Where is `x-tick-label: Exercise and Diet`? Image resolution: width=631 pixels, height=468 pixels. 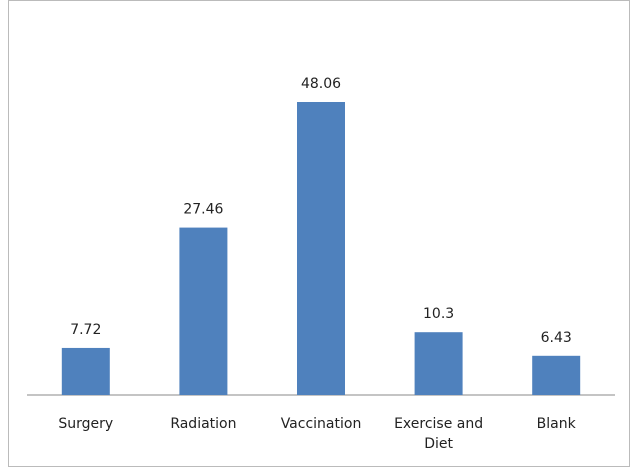 x-tick-label: Exercise and Diet is located at coordinates (438, 434).